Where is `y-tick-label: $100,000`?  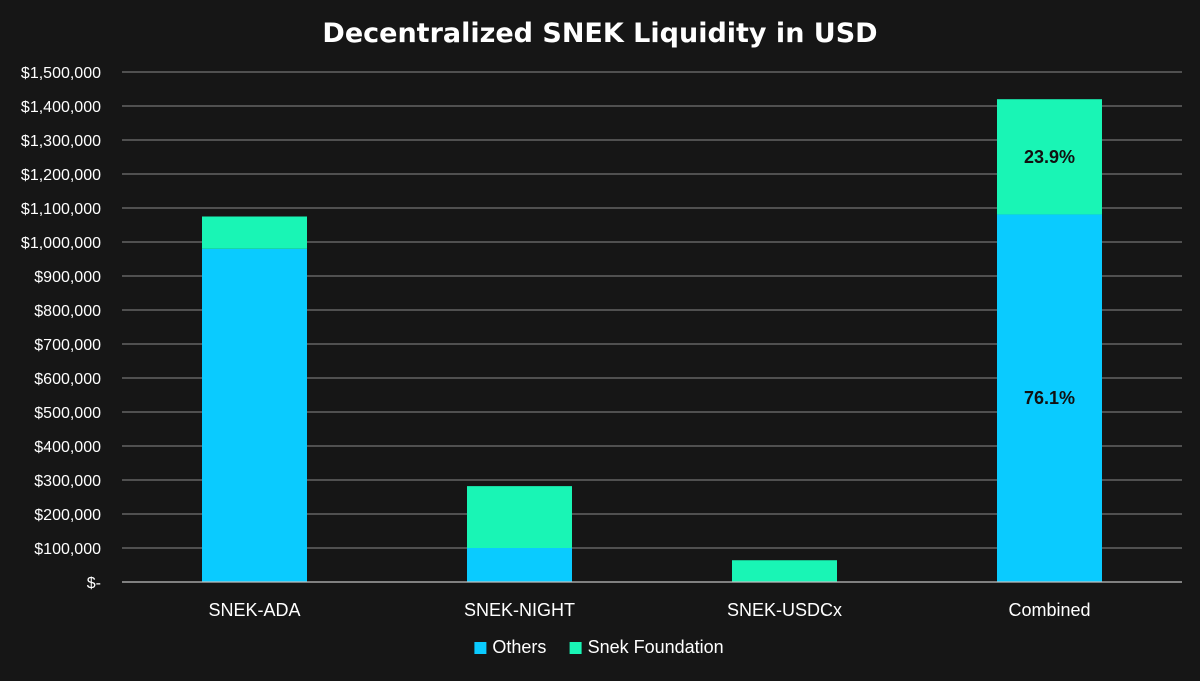
y-tick-label: $100,000 is located at coordinates (67, 549).